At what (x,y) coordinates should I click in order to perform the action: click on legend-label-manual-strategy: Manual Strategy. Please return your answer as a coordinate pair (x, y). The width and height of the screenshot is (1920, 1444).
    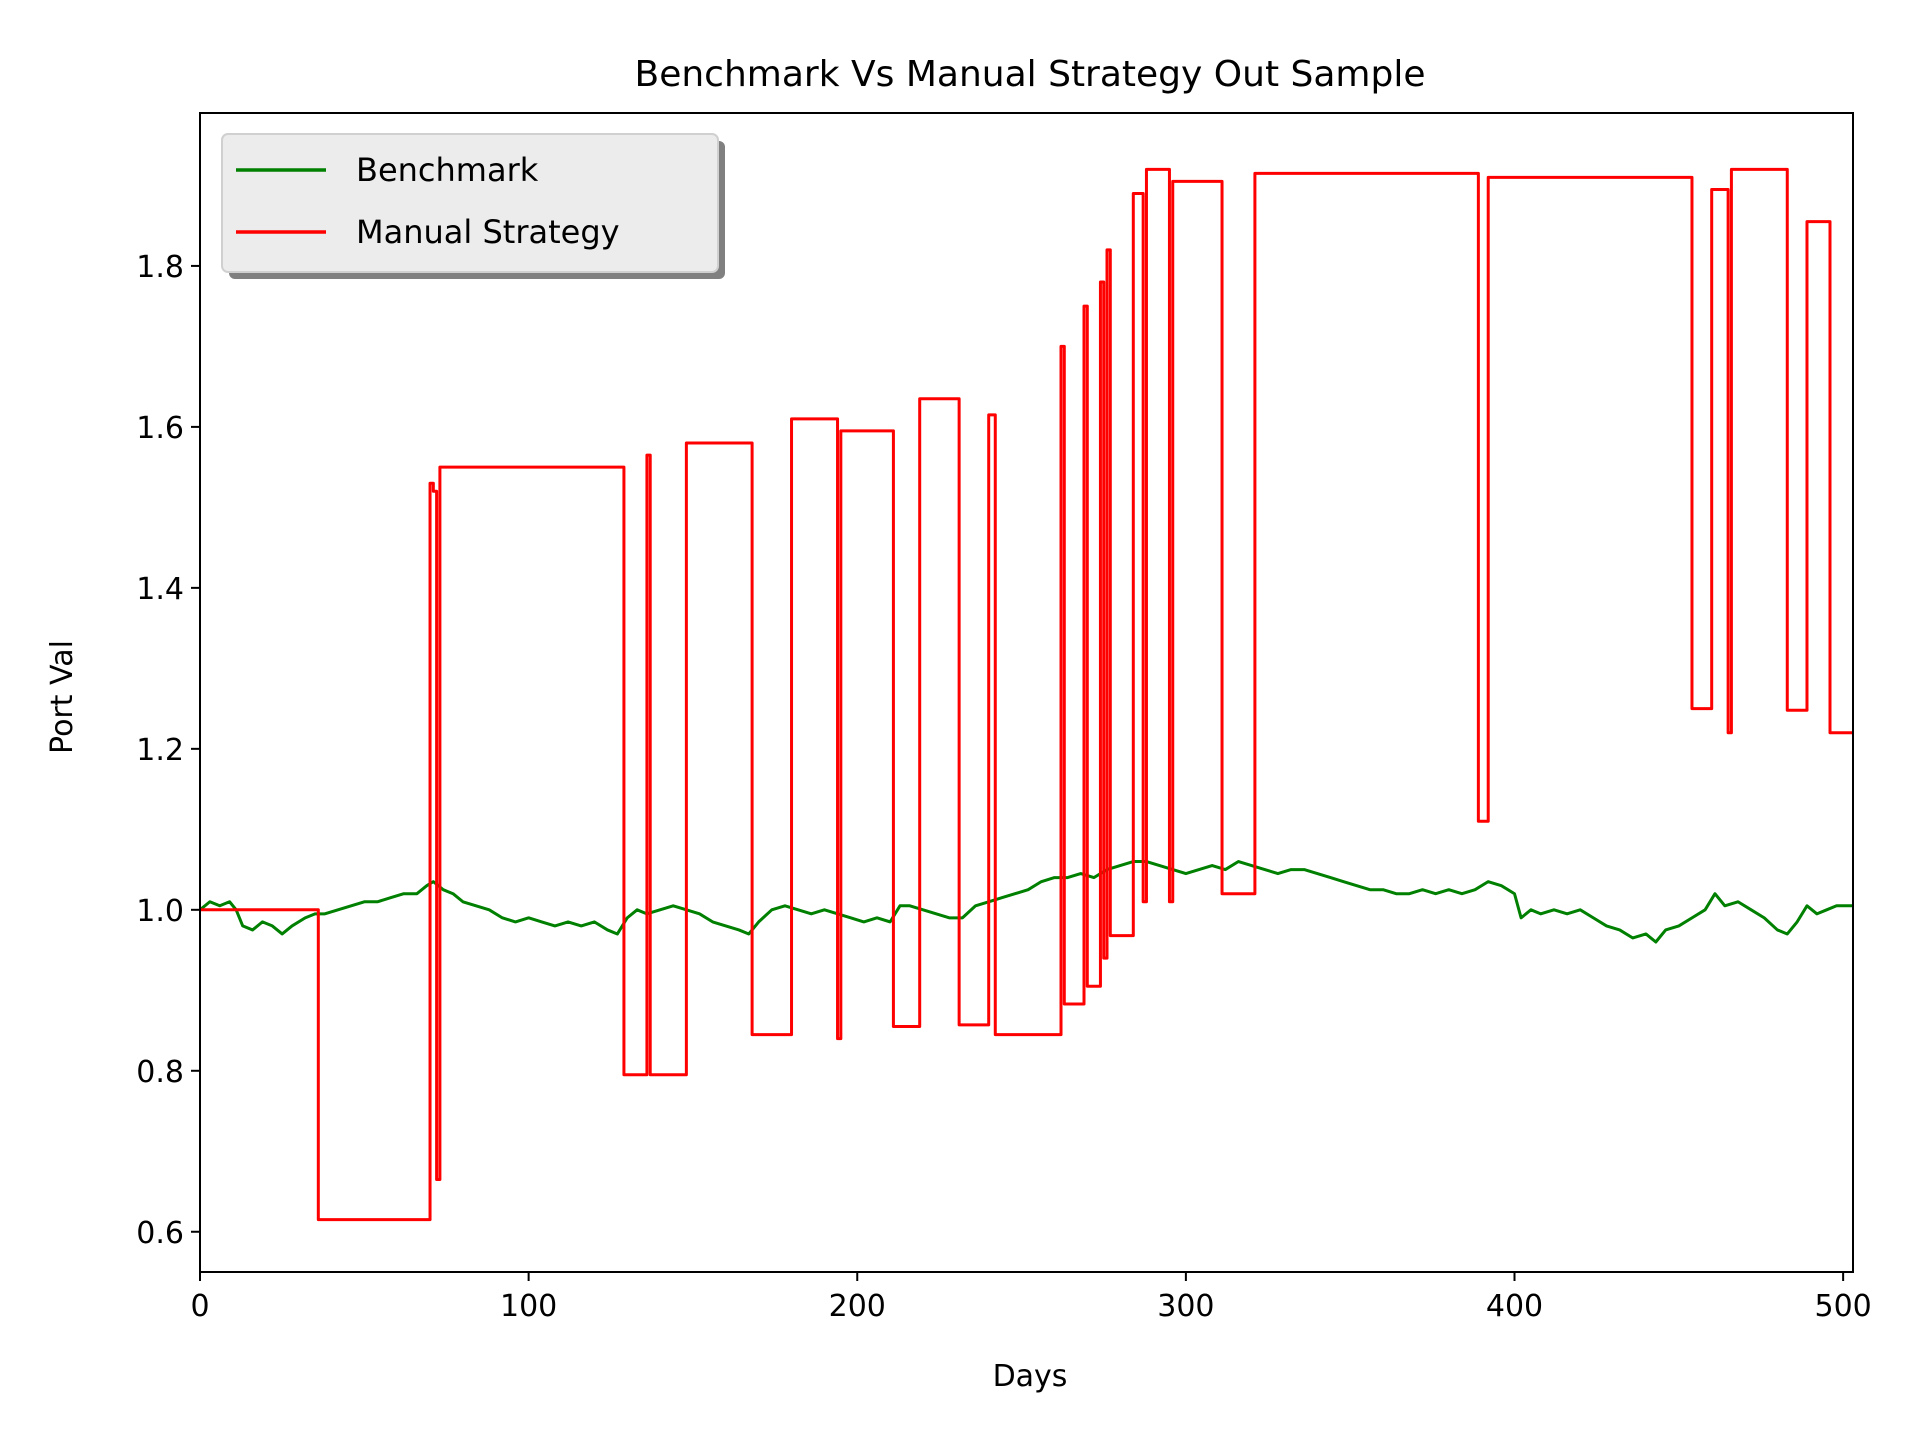
    Looking at the image, I should click on (488, 232).